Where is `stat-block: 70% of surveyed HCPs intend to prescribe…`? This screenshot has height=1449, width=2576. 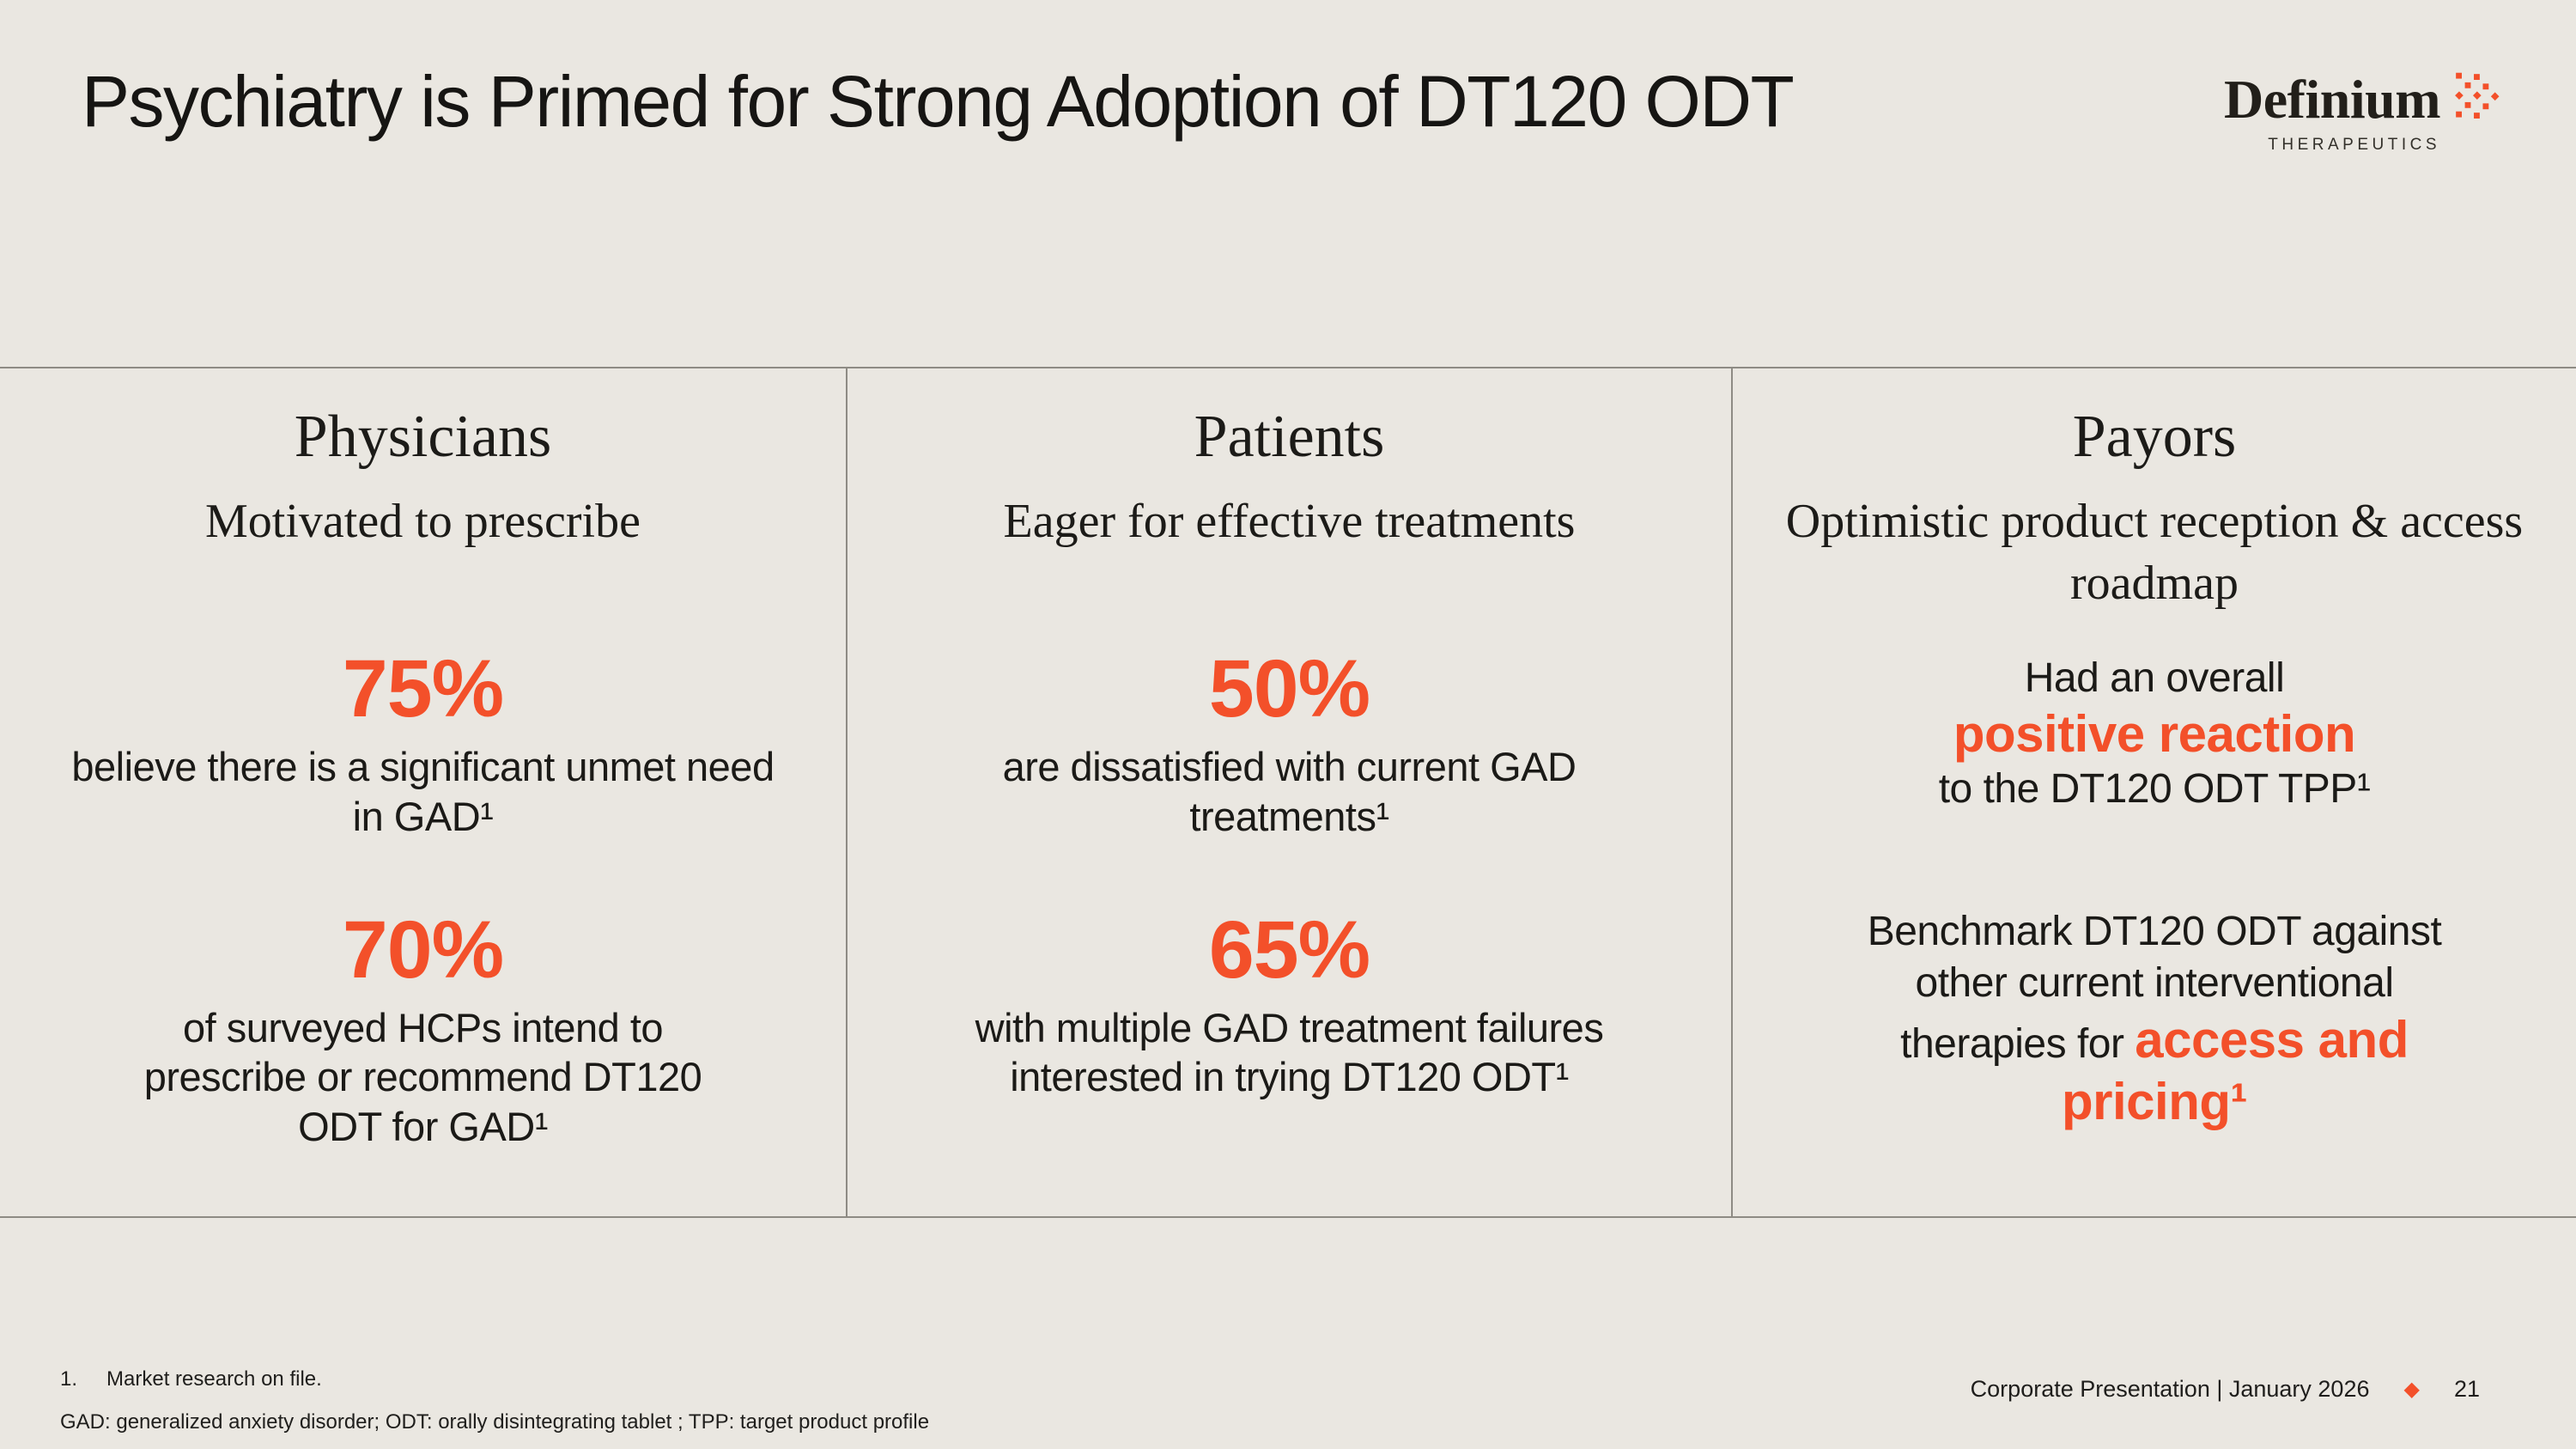
stat-block: 70% of surveyed HCPs intend to prescribe… is located at coordinates (422, 1027).